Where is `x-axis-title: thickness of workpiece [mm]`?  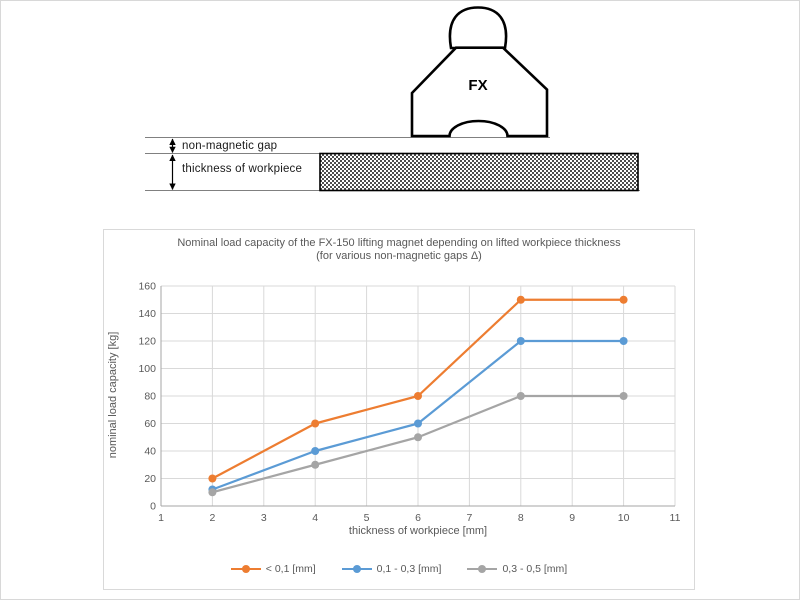
x-axis-title: thickness of workpiece [mm] is located at coordinates (418, 531).